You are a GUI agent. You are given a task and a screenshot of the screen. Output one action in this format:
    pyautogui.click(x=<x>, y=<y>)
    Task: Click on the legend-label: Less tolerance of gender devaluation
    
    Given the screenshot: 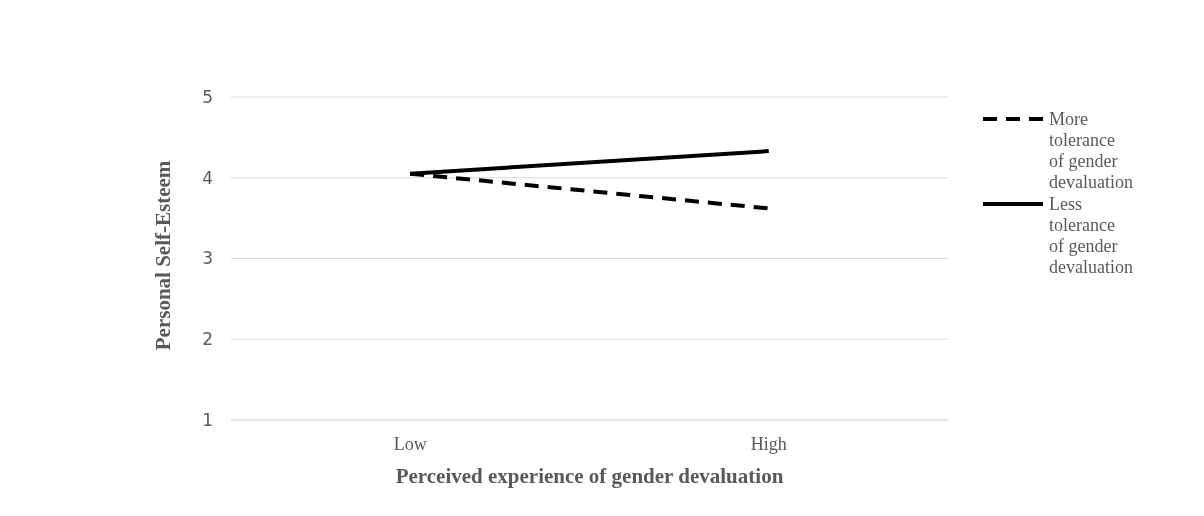 What is the action you would take?
    pyautogui.click(x=1091, y=235)
    